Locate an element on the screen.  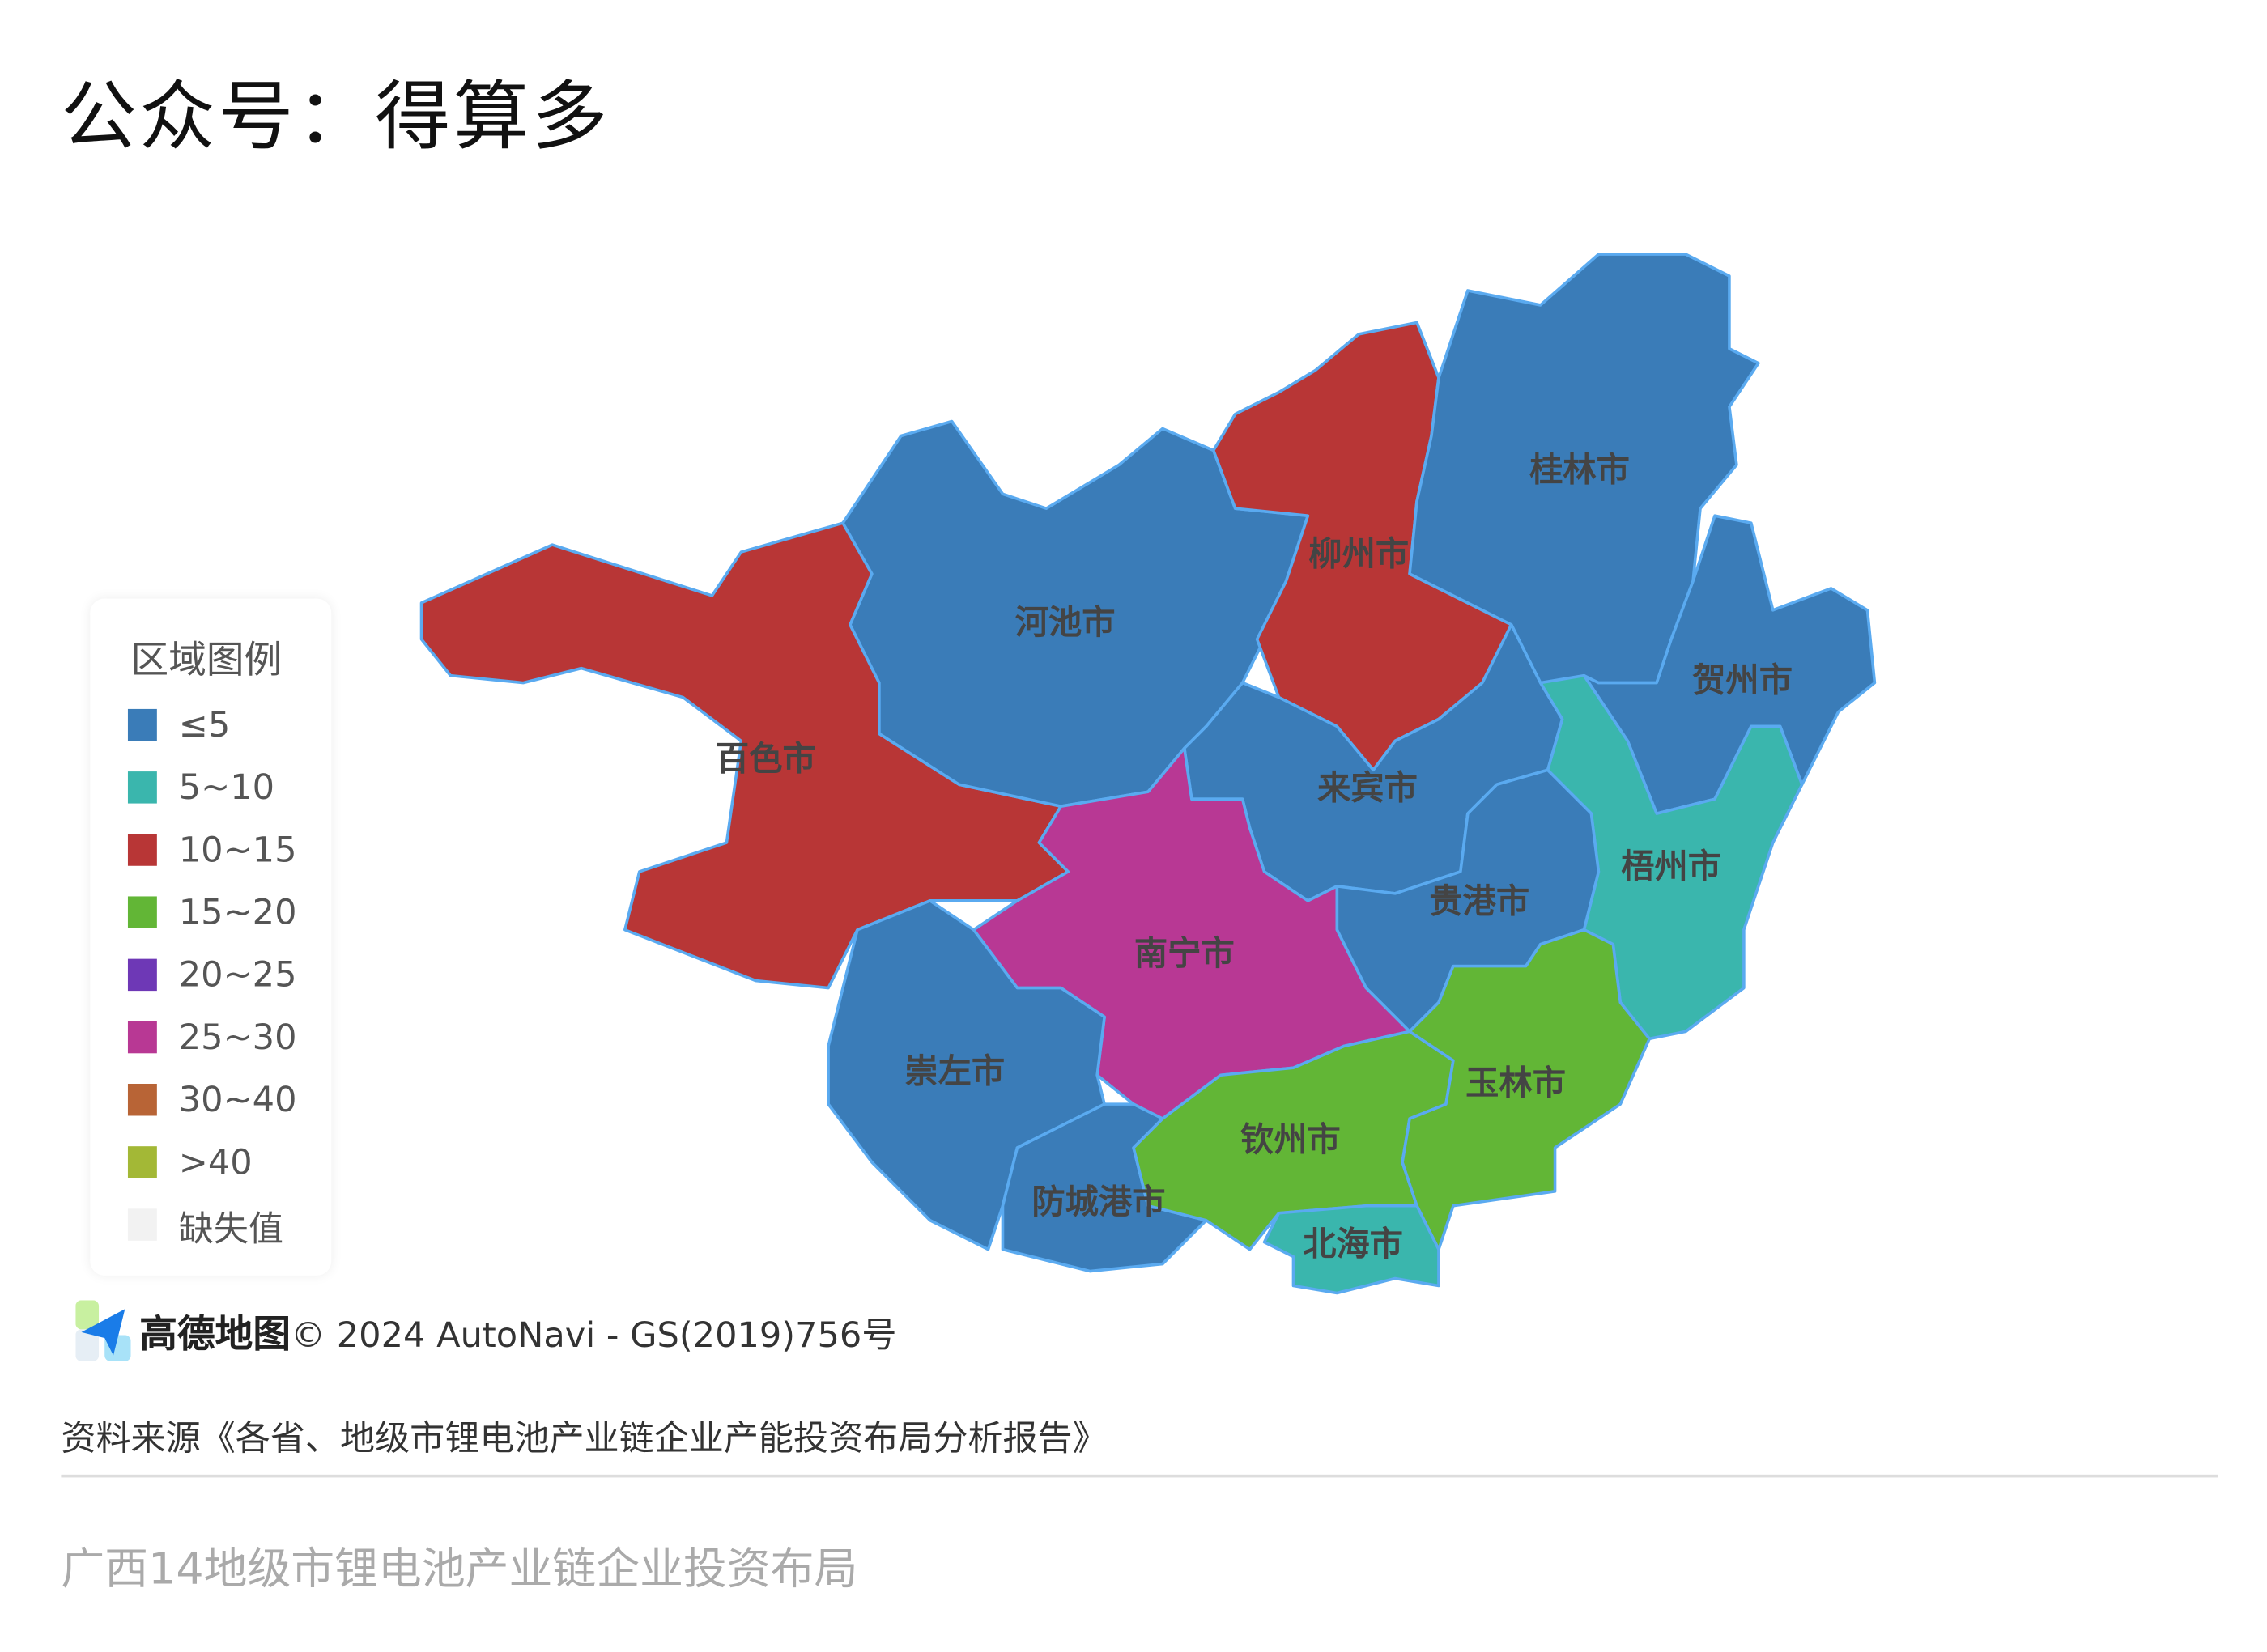
region-label: 百色市 is located at coordinates (766, 760).